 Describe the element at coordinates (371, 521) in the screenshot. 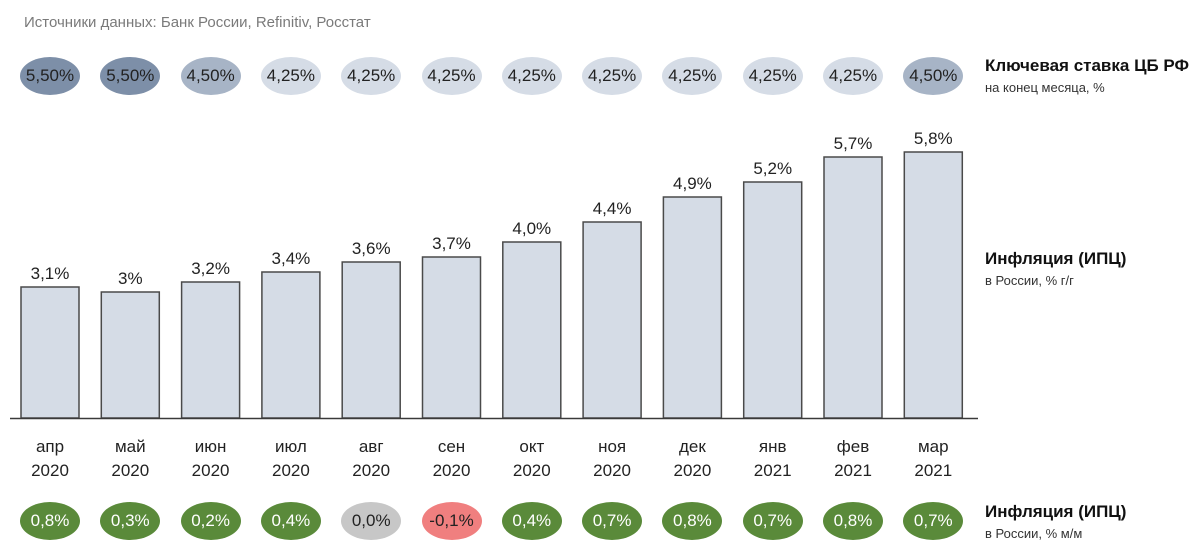

I see `inflation-mom-pill: 0,0%` at that location.